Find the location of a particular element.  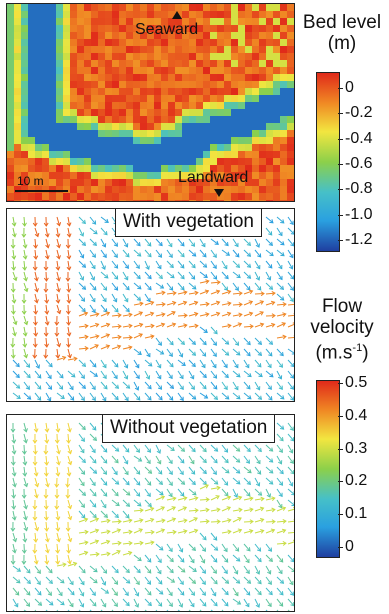

colorbar-tick-label: -0.6 is located at coordinates (359, 163).